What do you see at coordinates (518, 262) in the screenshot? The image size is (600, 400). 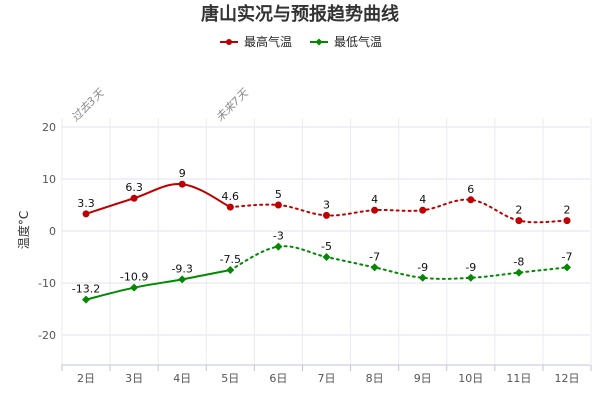 I see `data-label: -8` at bounding box center [518, 262].